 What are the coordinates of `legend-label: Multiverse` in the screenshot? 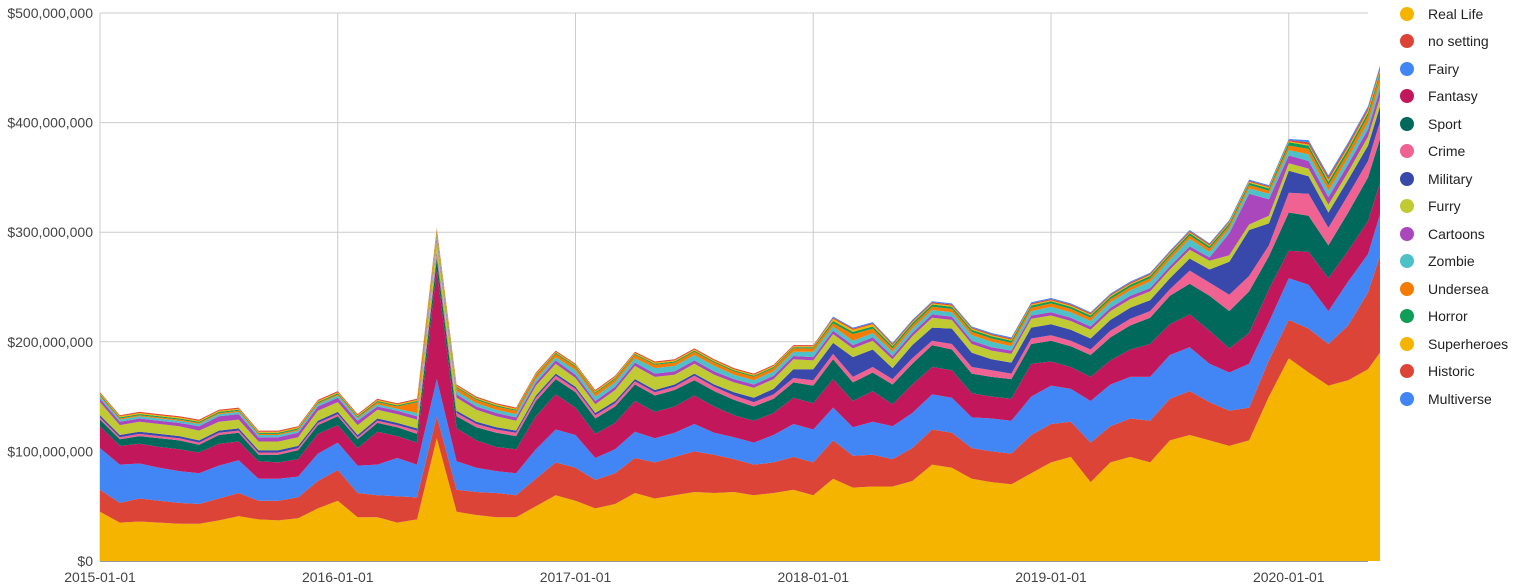 It's located at (1460, 398).